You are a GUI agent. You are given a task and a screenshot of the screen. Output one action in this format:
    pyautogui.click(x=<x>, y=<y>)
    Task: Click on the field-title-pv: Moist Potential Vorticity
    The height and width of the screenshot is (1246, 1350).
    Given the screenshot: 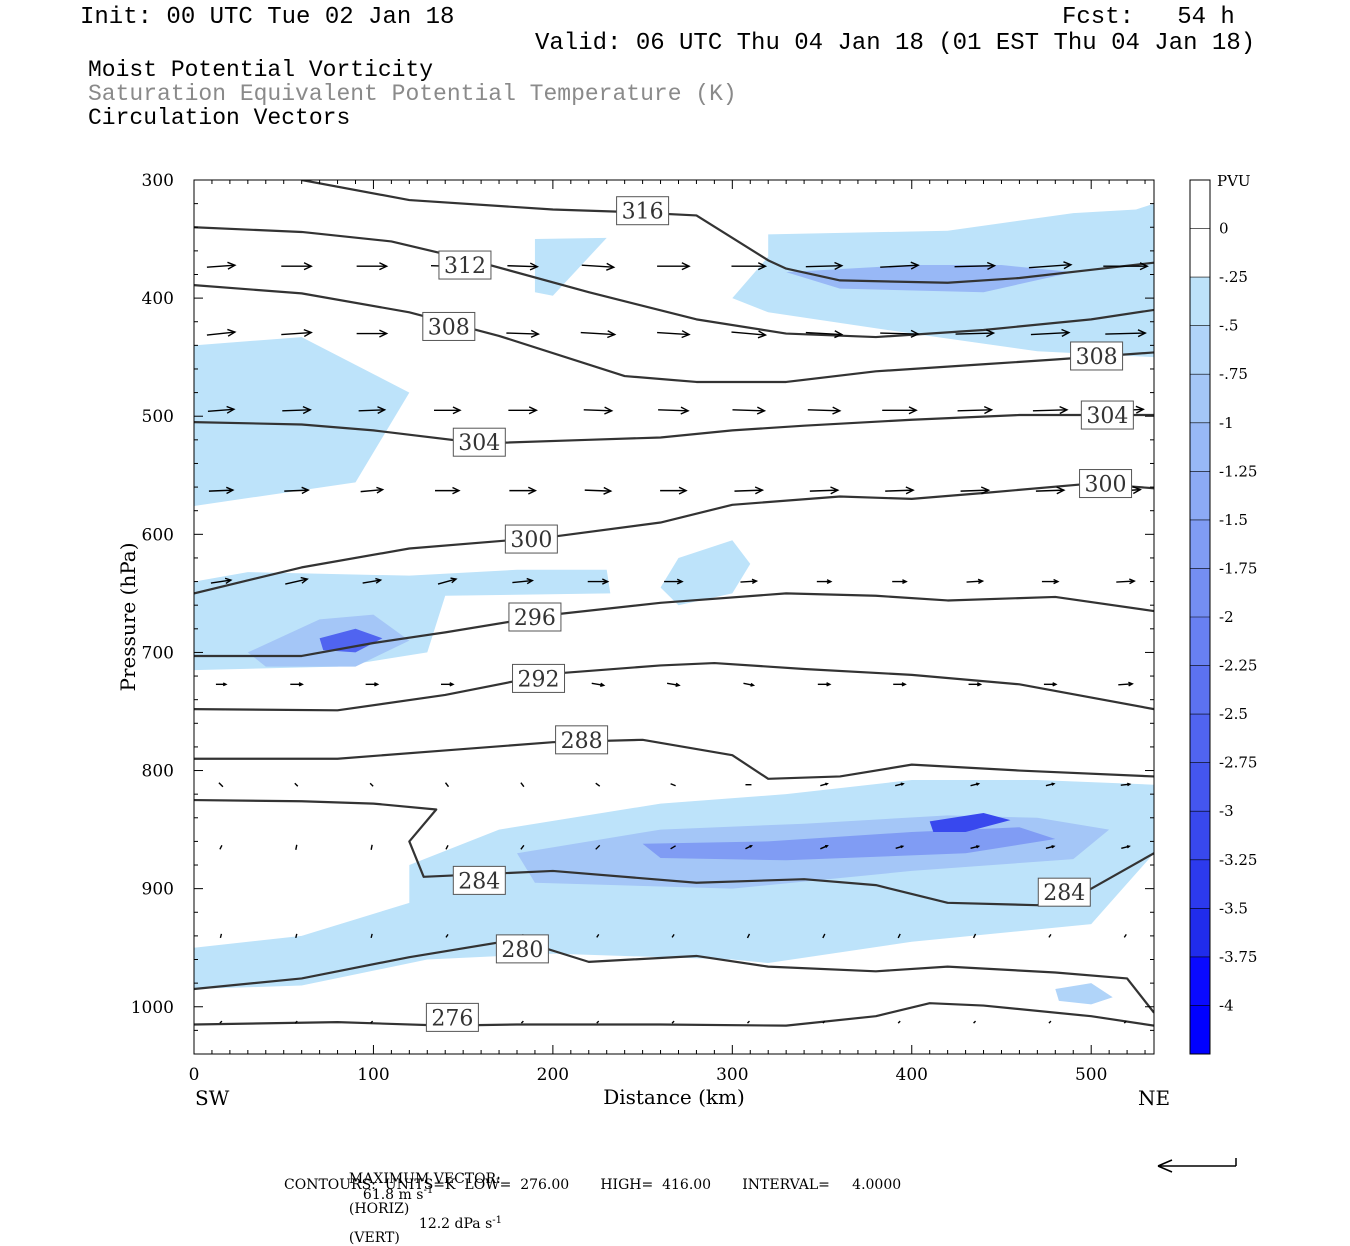 What is the action you would take?
    pyautogui.click(x=261, y=70)
    